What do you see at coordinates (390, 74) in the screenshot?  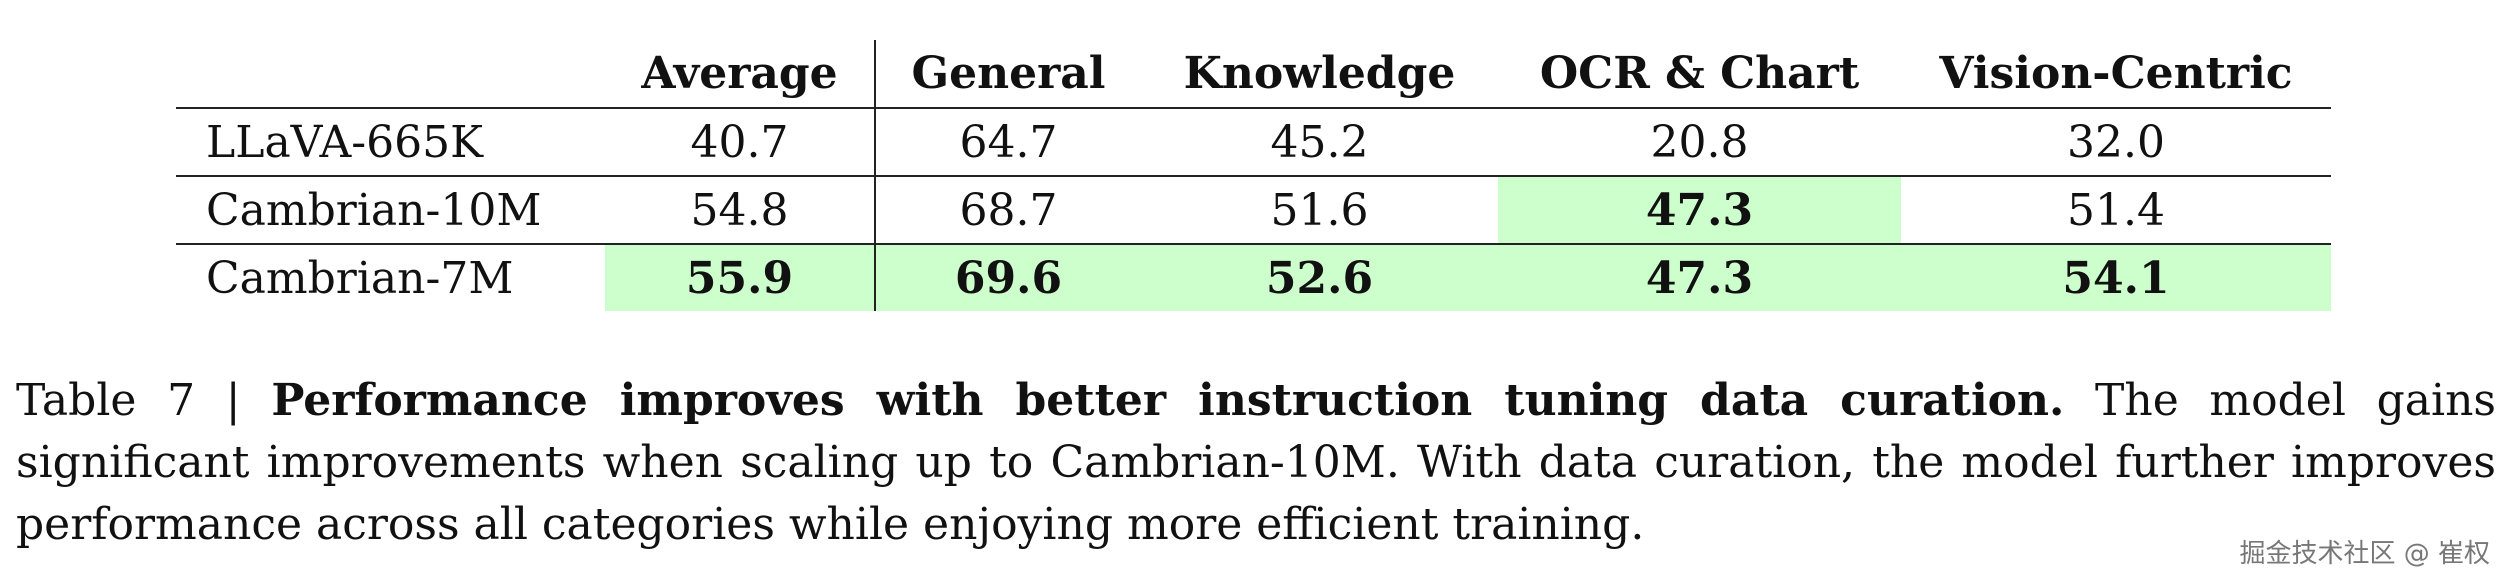 I see `corner-cell` at bounding box center [390, 74].